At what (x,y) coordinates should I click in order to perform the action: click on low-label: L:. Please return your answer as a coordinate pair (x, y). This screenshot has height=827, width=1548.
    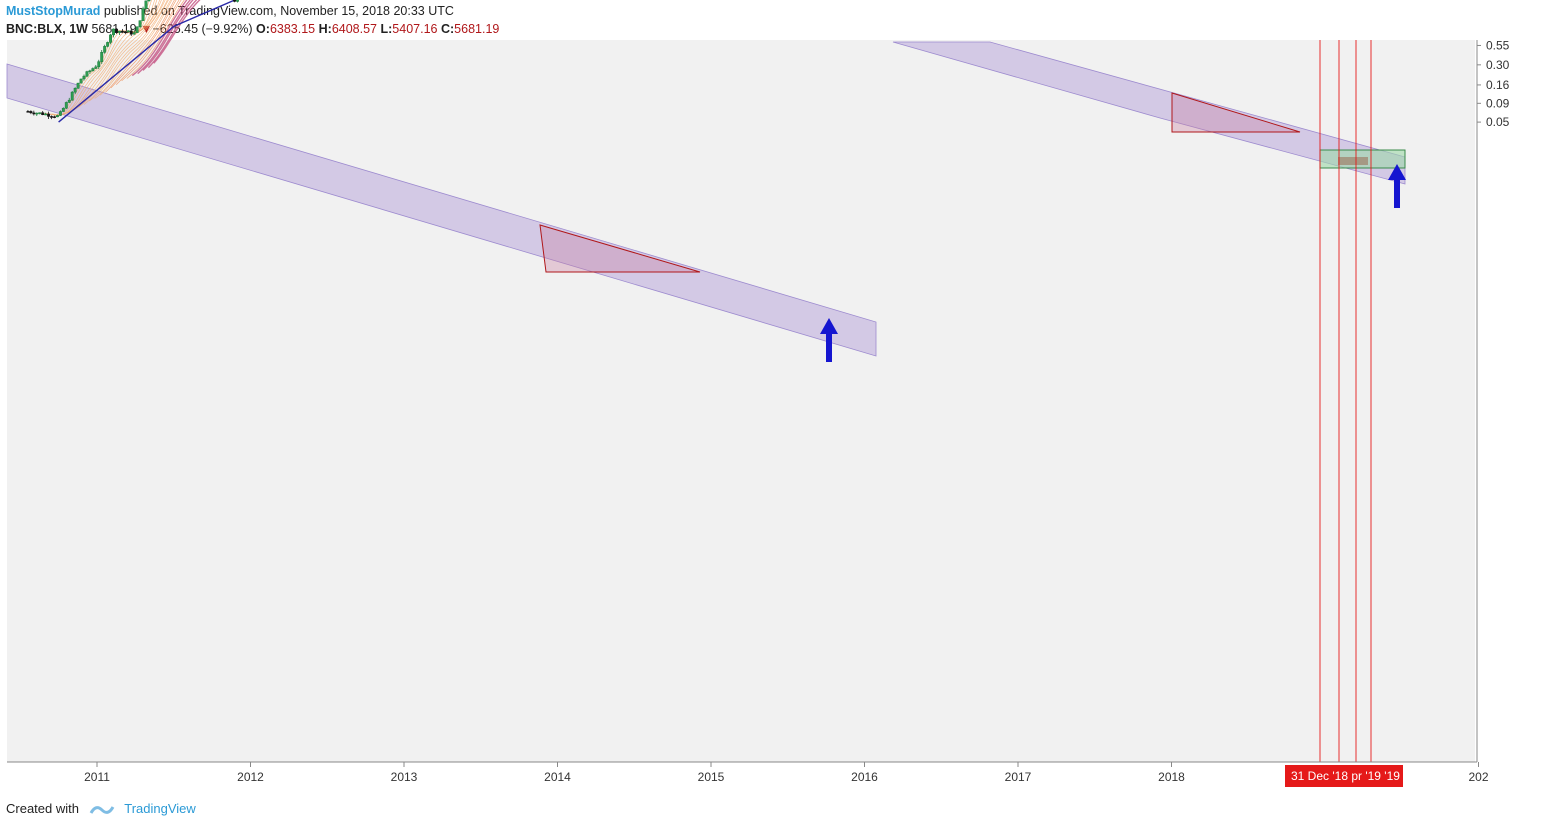
    Looking at the image, I should click on (386, 29).